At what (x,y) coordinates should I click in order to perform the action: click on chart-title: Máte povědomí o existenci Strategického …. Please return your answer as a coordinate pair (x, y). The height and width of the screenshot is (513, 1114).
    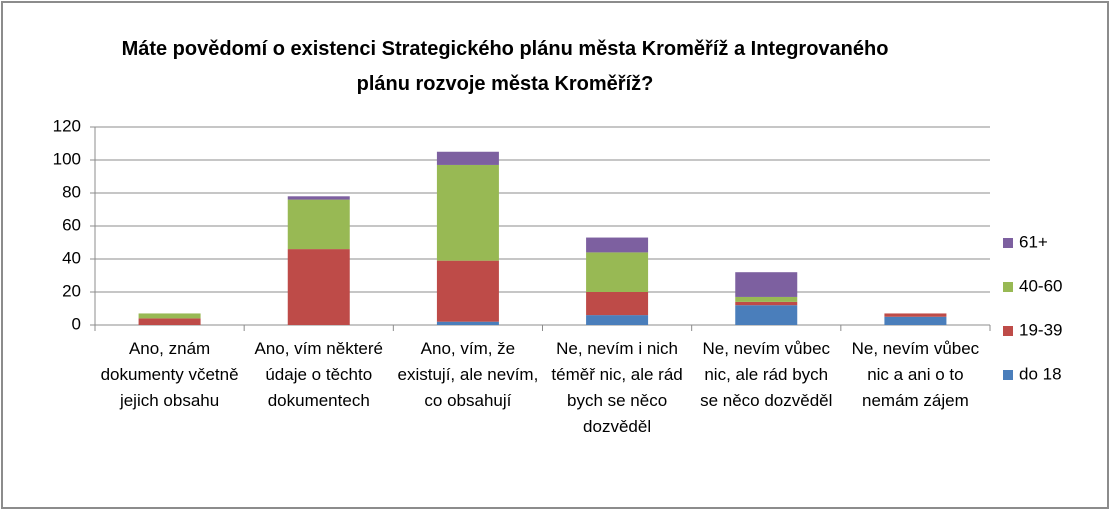
    Looking at the image, I should click on (505, 66).